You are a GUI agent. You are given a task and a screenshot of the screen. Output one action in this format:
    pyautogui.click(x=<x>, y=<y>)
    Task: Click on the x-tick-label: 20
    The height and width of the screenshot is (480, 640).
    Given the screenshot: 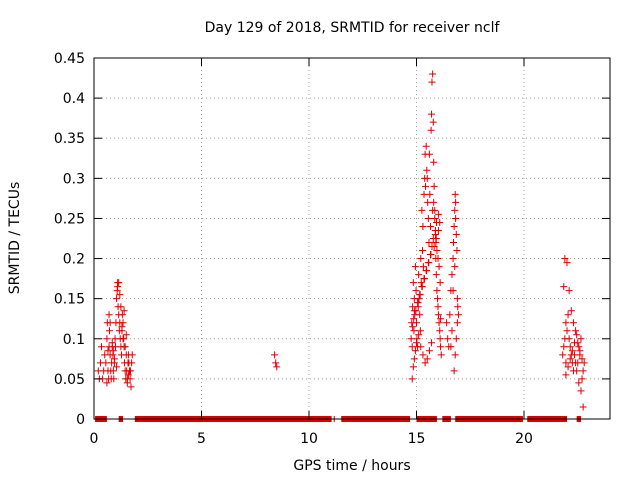 What is the action you would take?
    pyautogui.click(x=524, y=439)
    